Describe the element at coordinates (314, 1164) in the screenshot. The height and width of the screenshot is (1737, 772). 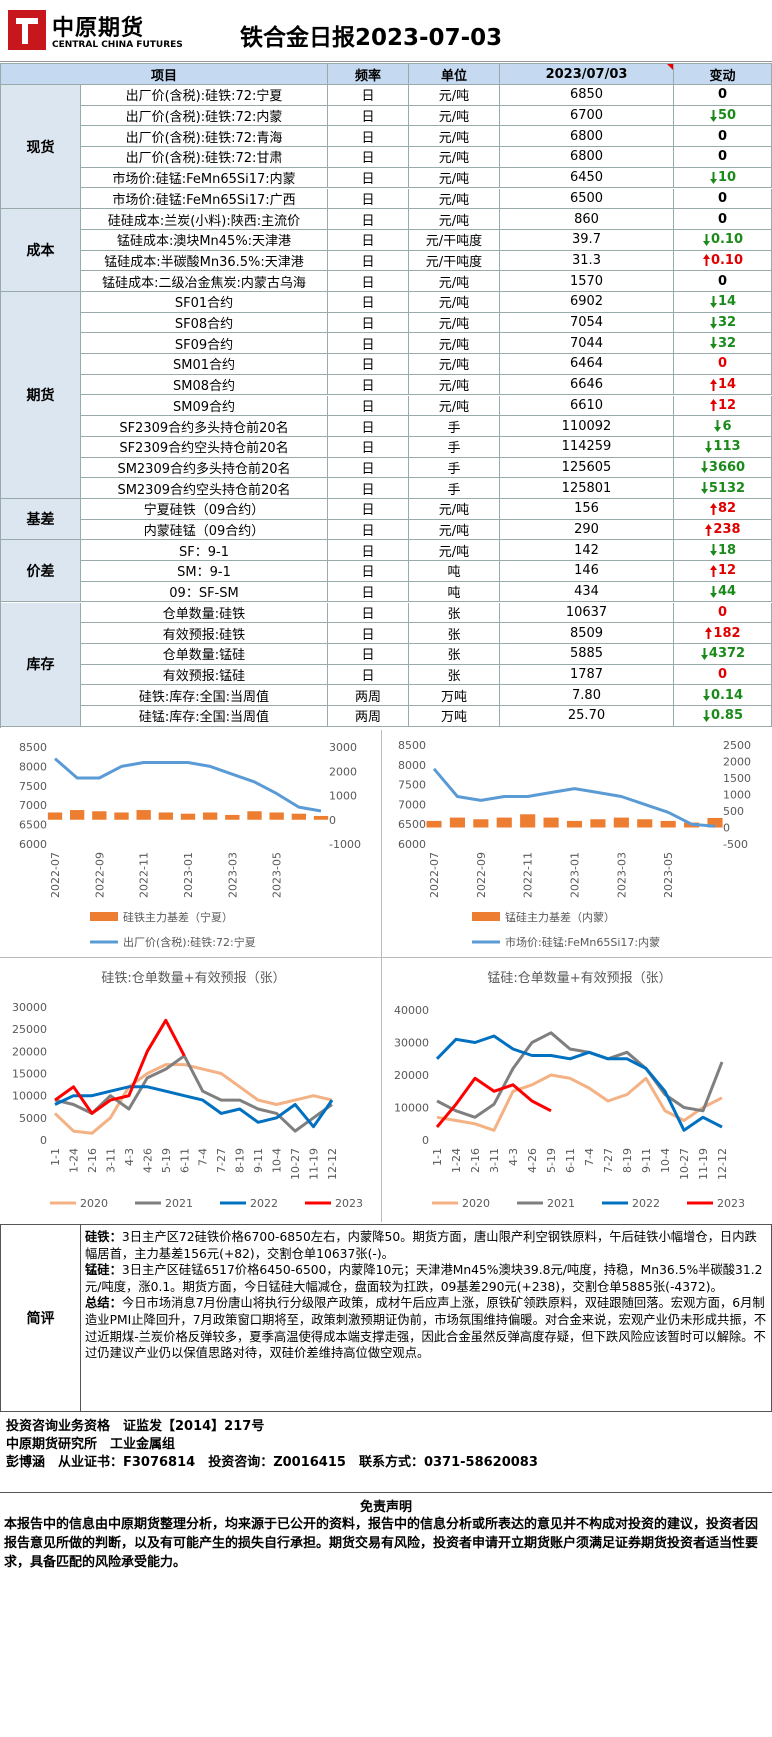
I see `x-tick-label: 11-19` at that location.